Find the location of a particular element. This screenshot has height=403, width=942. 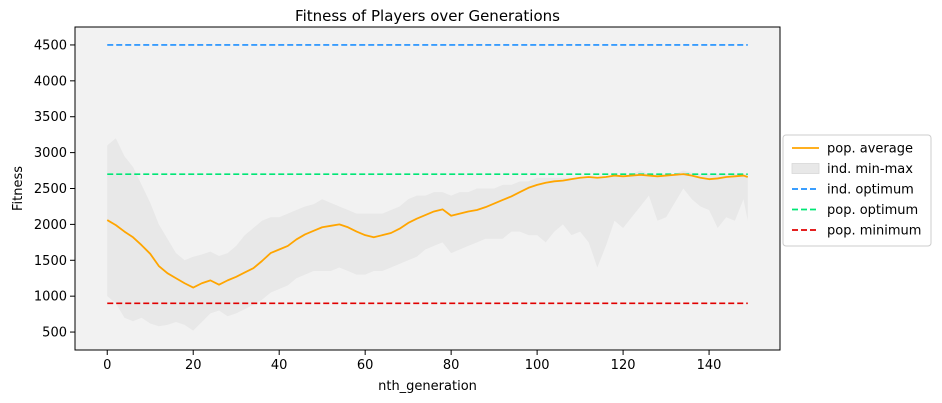

x-tick-label: 120 is located at coordinates (623, 365).